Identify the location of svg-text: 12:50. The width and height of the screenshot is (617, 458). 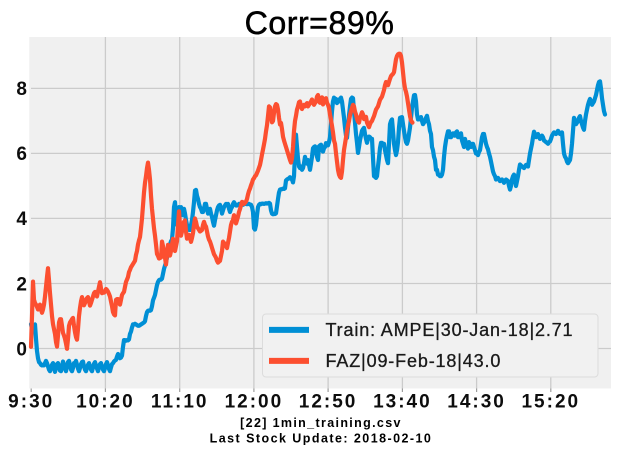
(328, 401).